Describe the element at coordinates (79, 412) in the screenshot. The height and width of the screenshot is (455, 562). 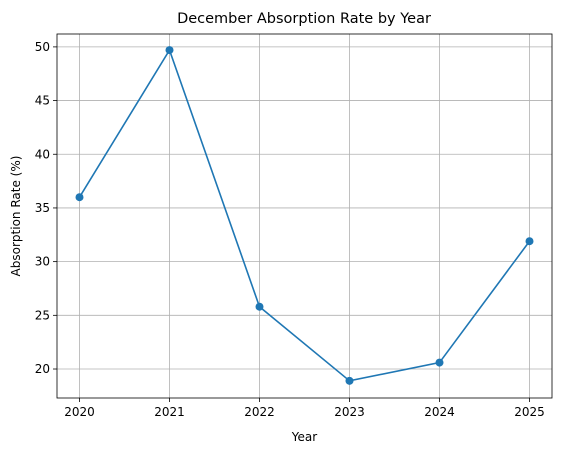
I see `x-tick-label: 2020` at that location.